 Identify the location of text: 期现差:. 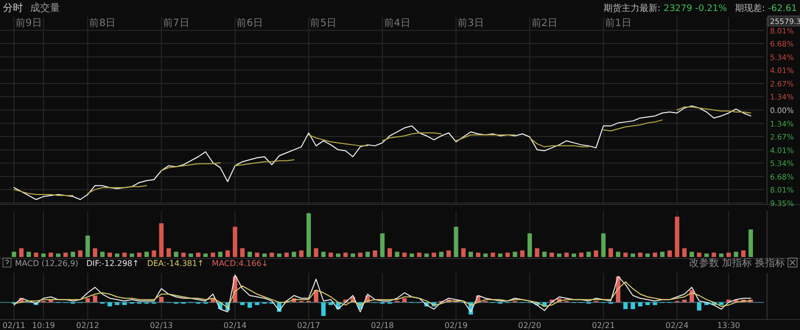
(749, 8).